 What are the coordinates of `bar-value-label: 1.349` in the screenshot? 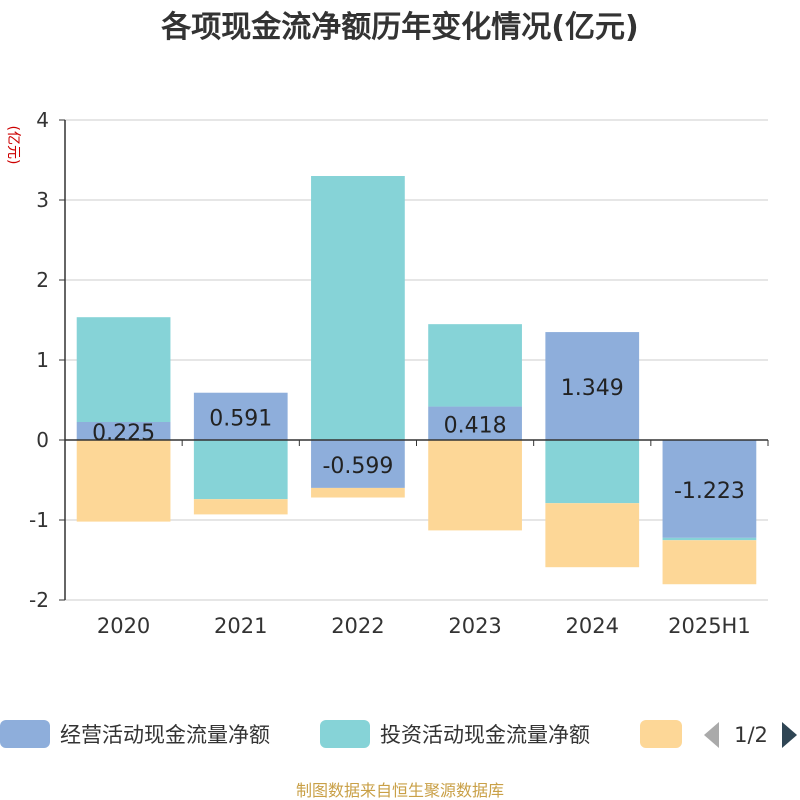 It's located at (592, 388).